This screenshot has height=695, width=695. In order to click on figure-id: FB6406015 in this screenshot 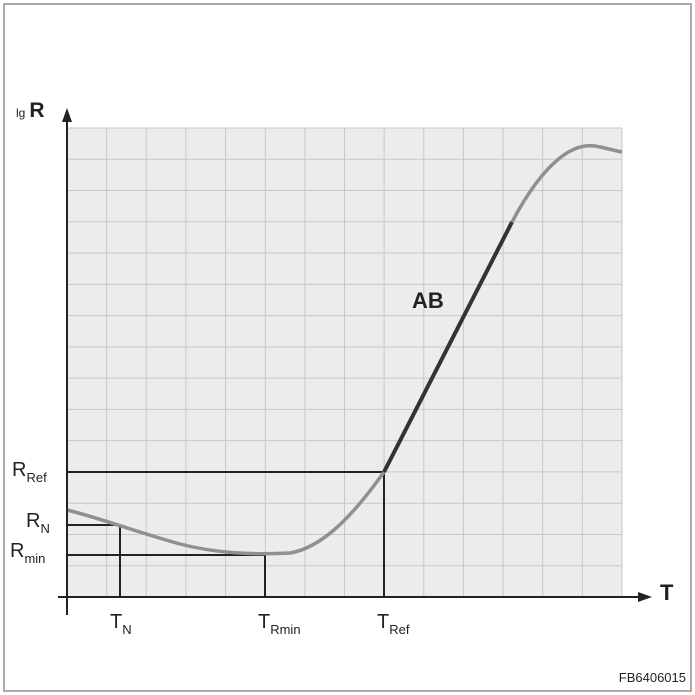, I will do `click(652, 677)`.